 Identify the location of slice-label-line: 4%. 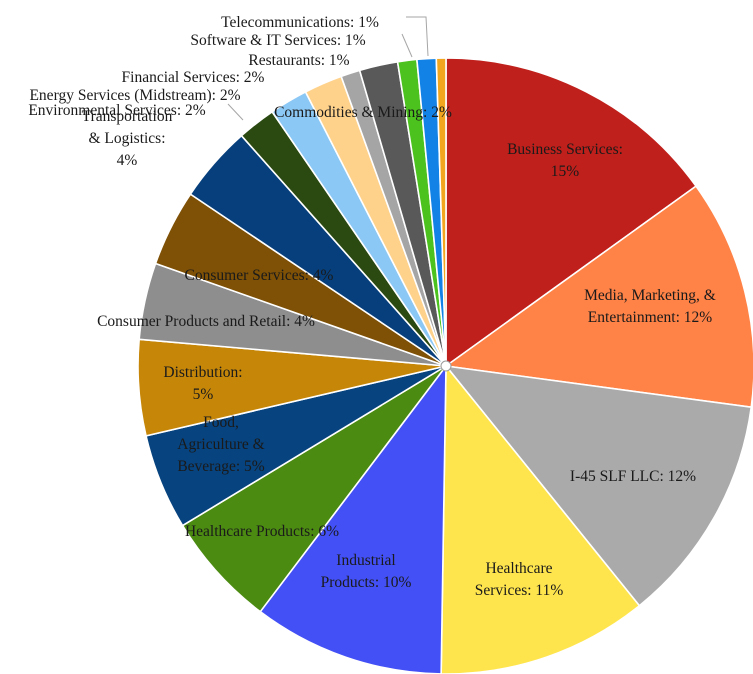
(127, 160).